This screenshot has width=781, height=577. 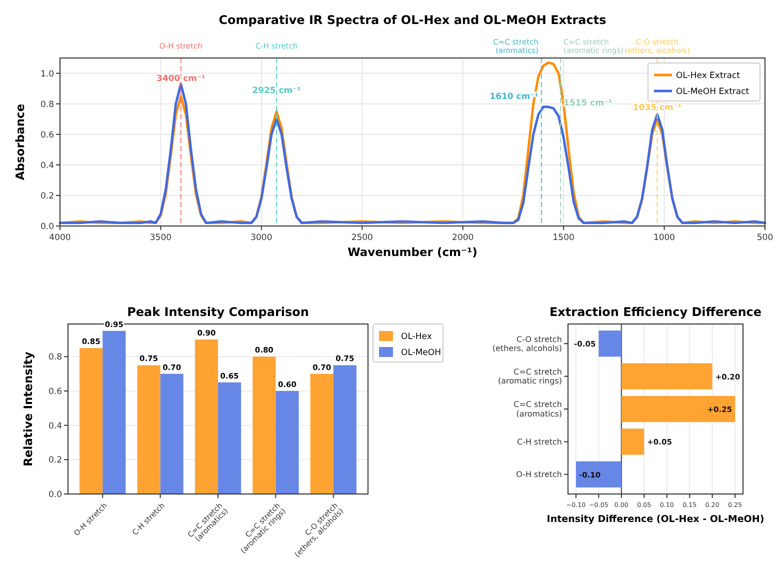 What do you see at coordinates (412, 20) in the screenshot?
I see `chart-title: Comparative IR Spectra of OL-Hex and OL-MeOH Extracts` at bounding box center [412, 20].